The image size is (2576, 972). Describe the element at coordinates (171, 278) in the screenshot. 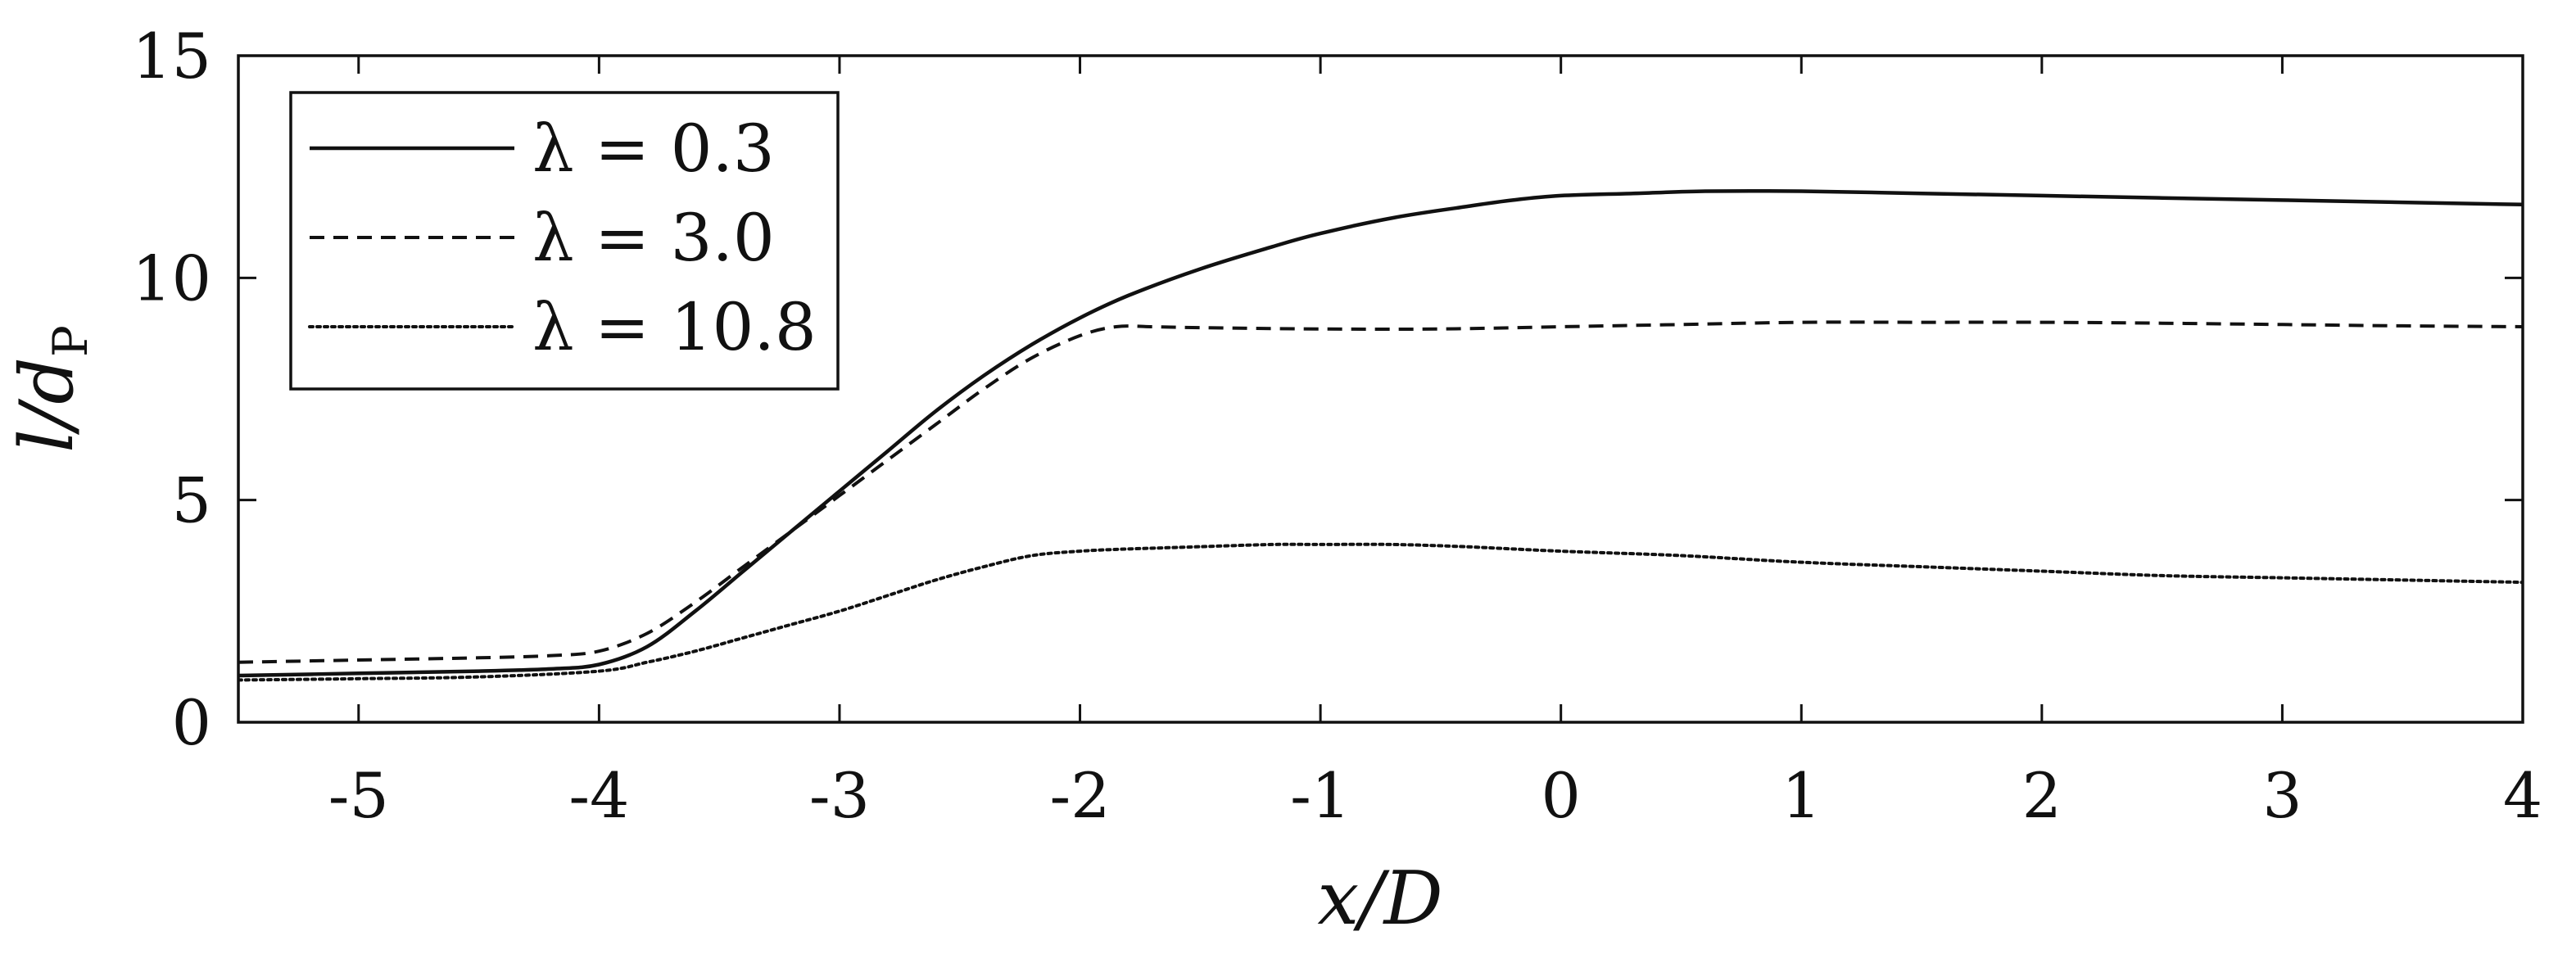

I see `y-tick-label: 10` at that location.